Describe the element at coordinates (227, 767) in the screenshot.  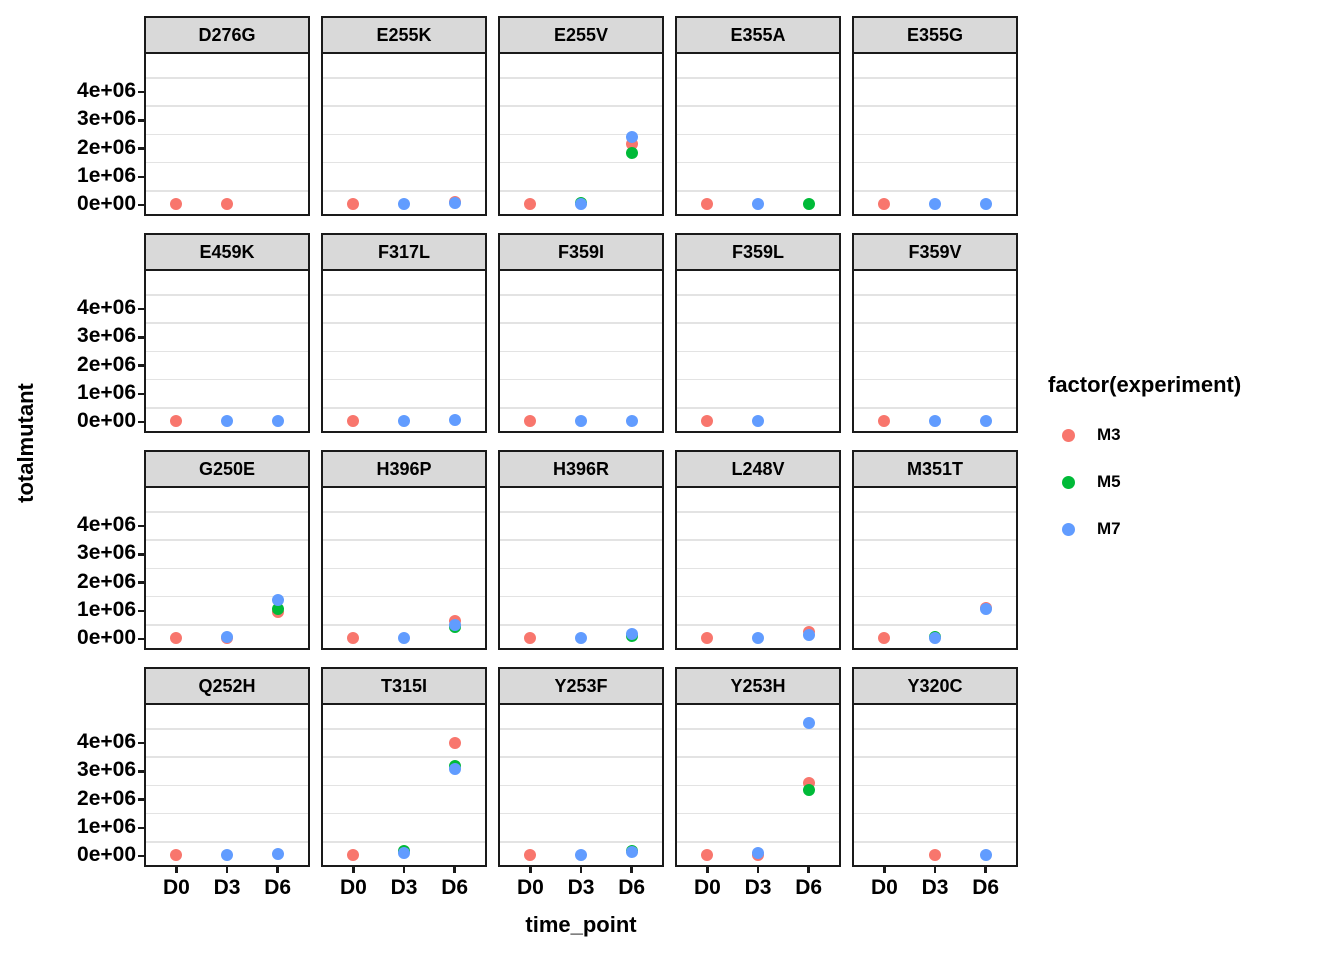
I see `facet-Q252H: Q252H` at that location.